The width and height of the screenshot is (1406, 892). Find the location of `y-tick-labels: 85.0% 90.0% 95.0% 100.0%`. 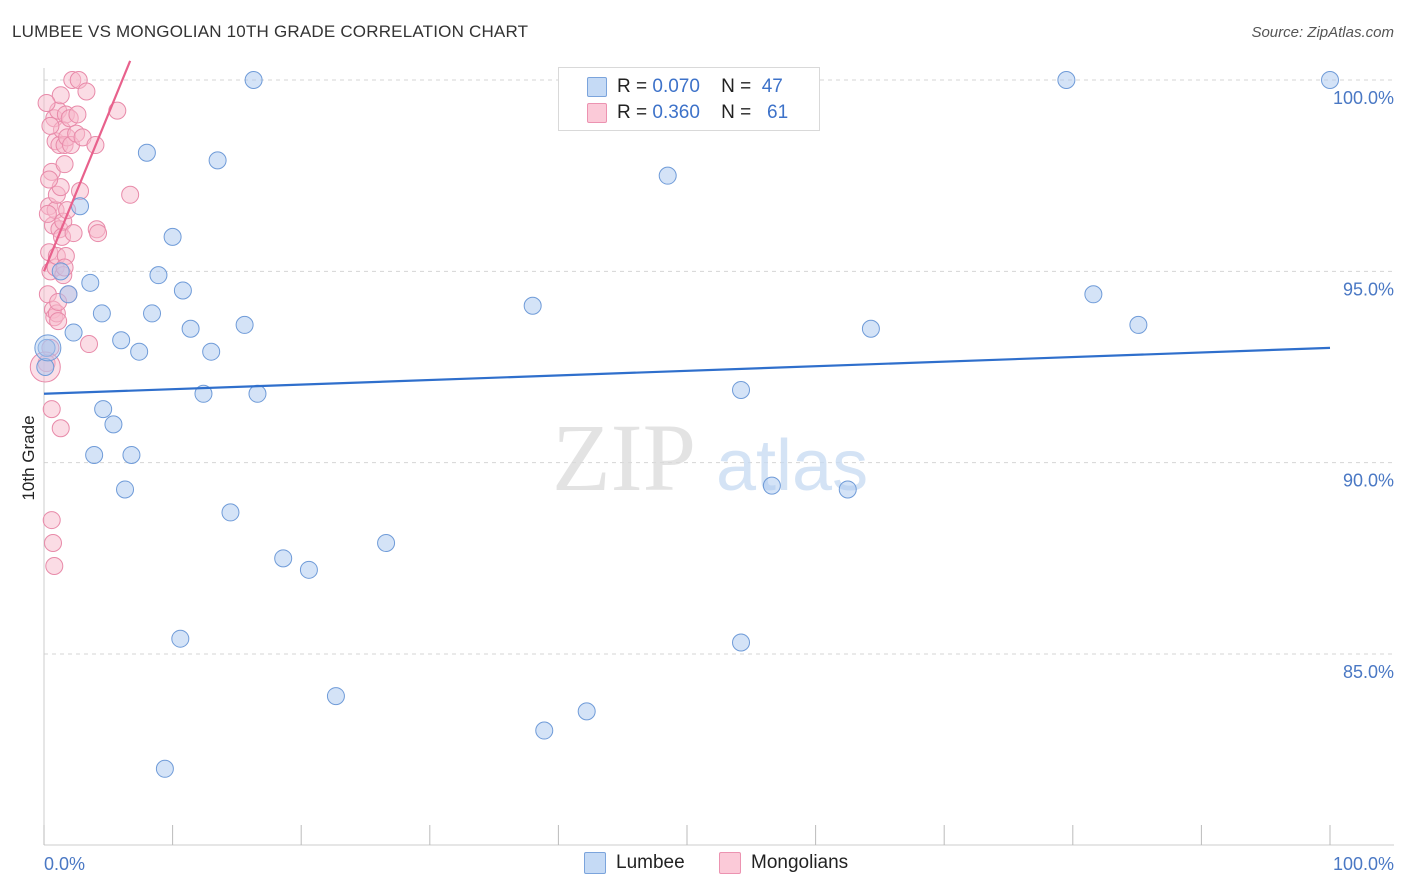

y-tick-labels: 85.0% 90.0% 95.0% 100.0% is located at coordinates (1363, 385).